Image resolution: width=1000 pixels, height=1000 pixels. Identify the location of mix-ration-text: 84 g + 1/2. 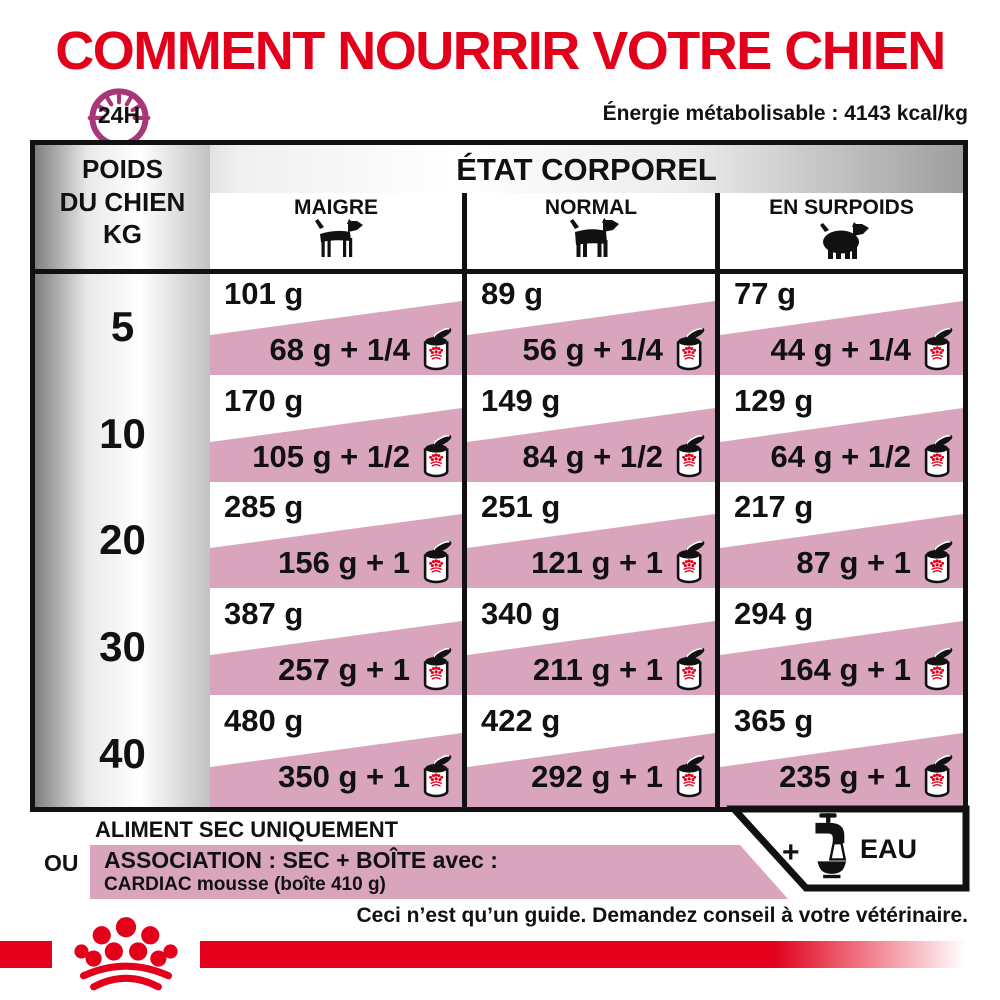
(592, 456).